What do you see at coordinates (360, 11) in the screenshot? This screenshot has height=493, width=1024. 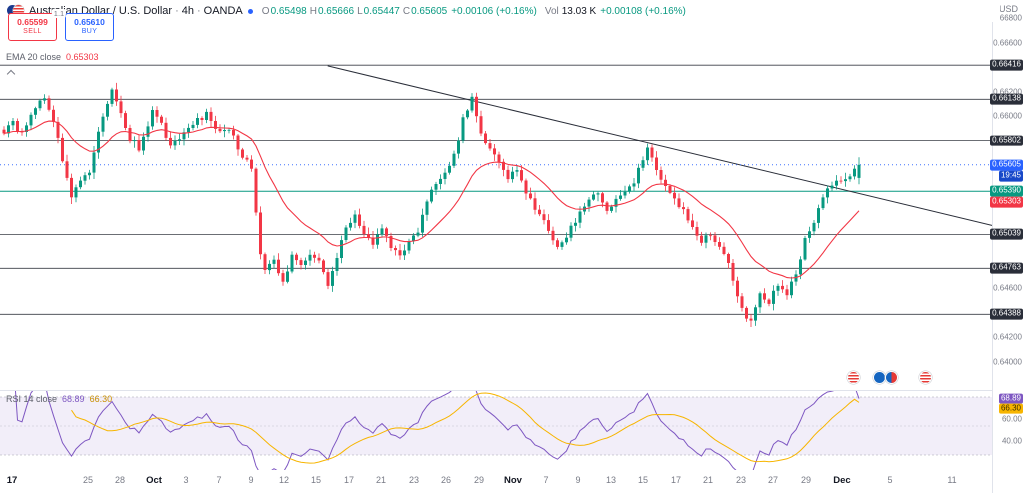 I see `low-label: L` at bounding box center [360, 11].